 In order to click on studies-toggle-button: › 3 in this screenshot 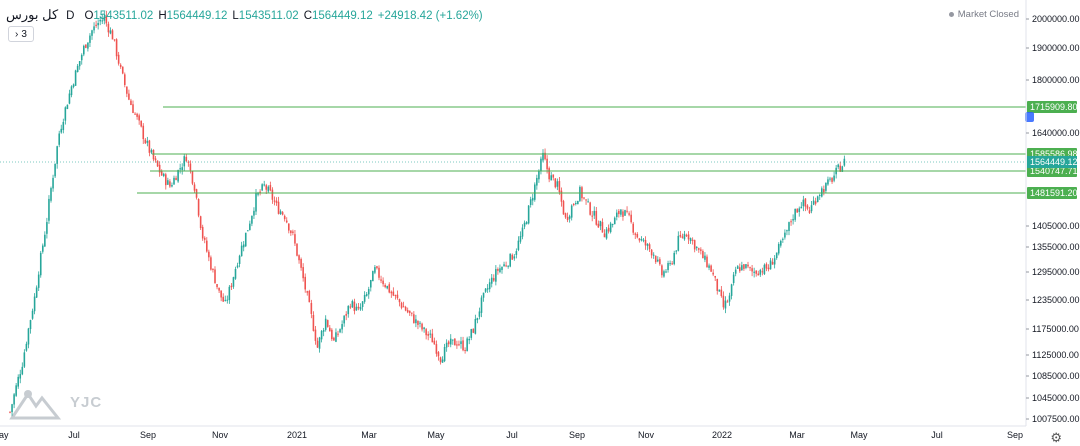, I will do `click(21, 34)`.